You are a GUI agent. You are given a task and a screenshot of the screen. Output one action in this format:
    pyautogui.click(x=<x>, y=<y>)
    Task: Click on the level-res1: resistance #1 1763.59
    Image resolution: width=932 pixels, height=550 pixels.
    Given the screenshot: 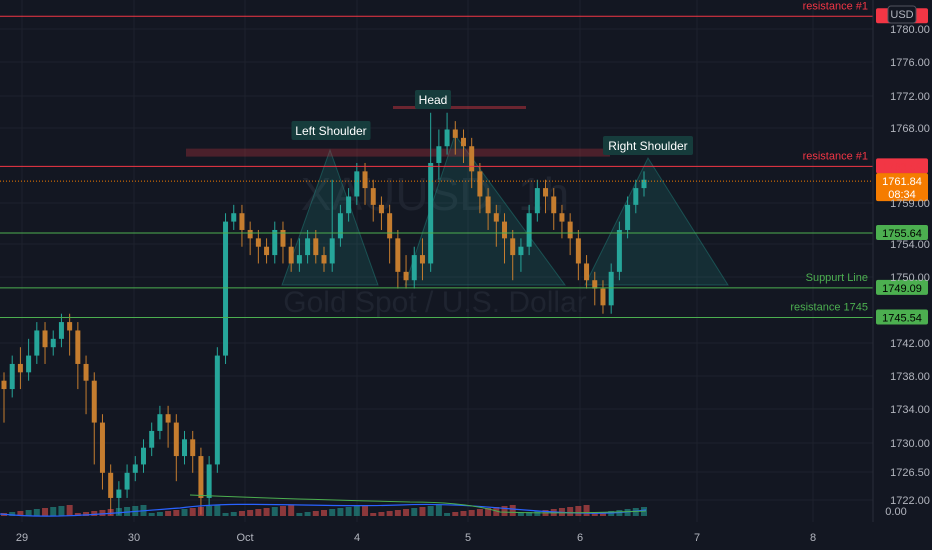 What is the action you would take?
    pyautogui.click(x=464, y=162)
    